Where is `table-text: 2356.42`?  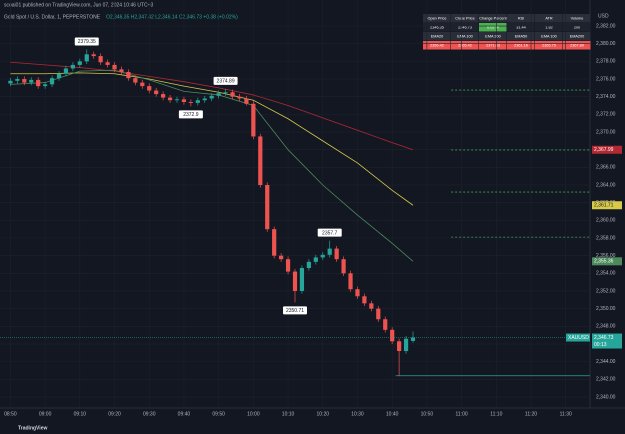
table-text: 2356.42 is located at coordinates (437, 46).